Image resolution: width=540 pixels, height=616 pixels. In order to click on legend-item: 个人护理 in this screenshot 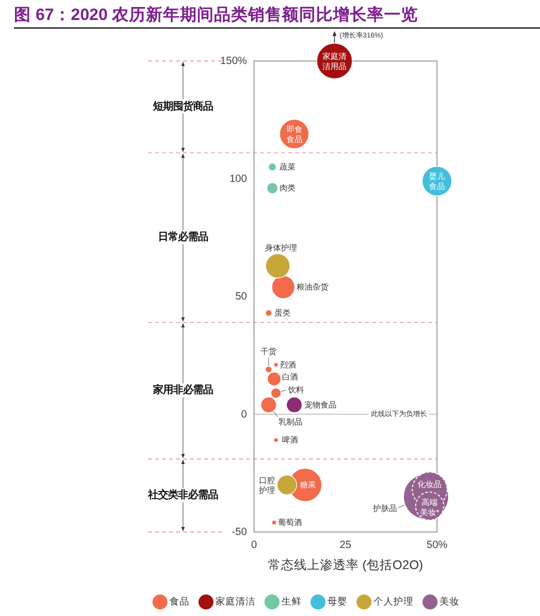, I will do `click(385, 602)`.